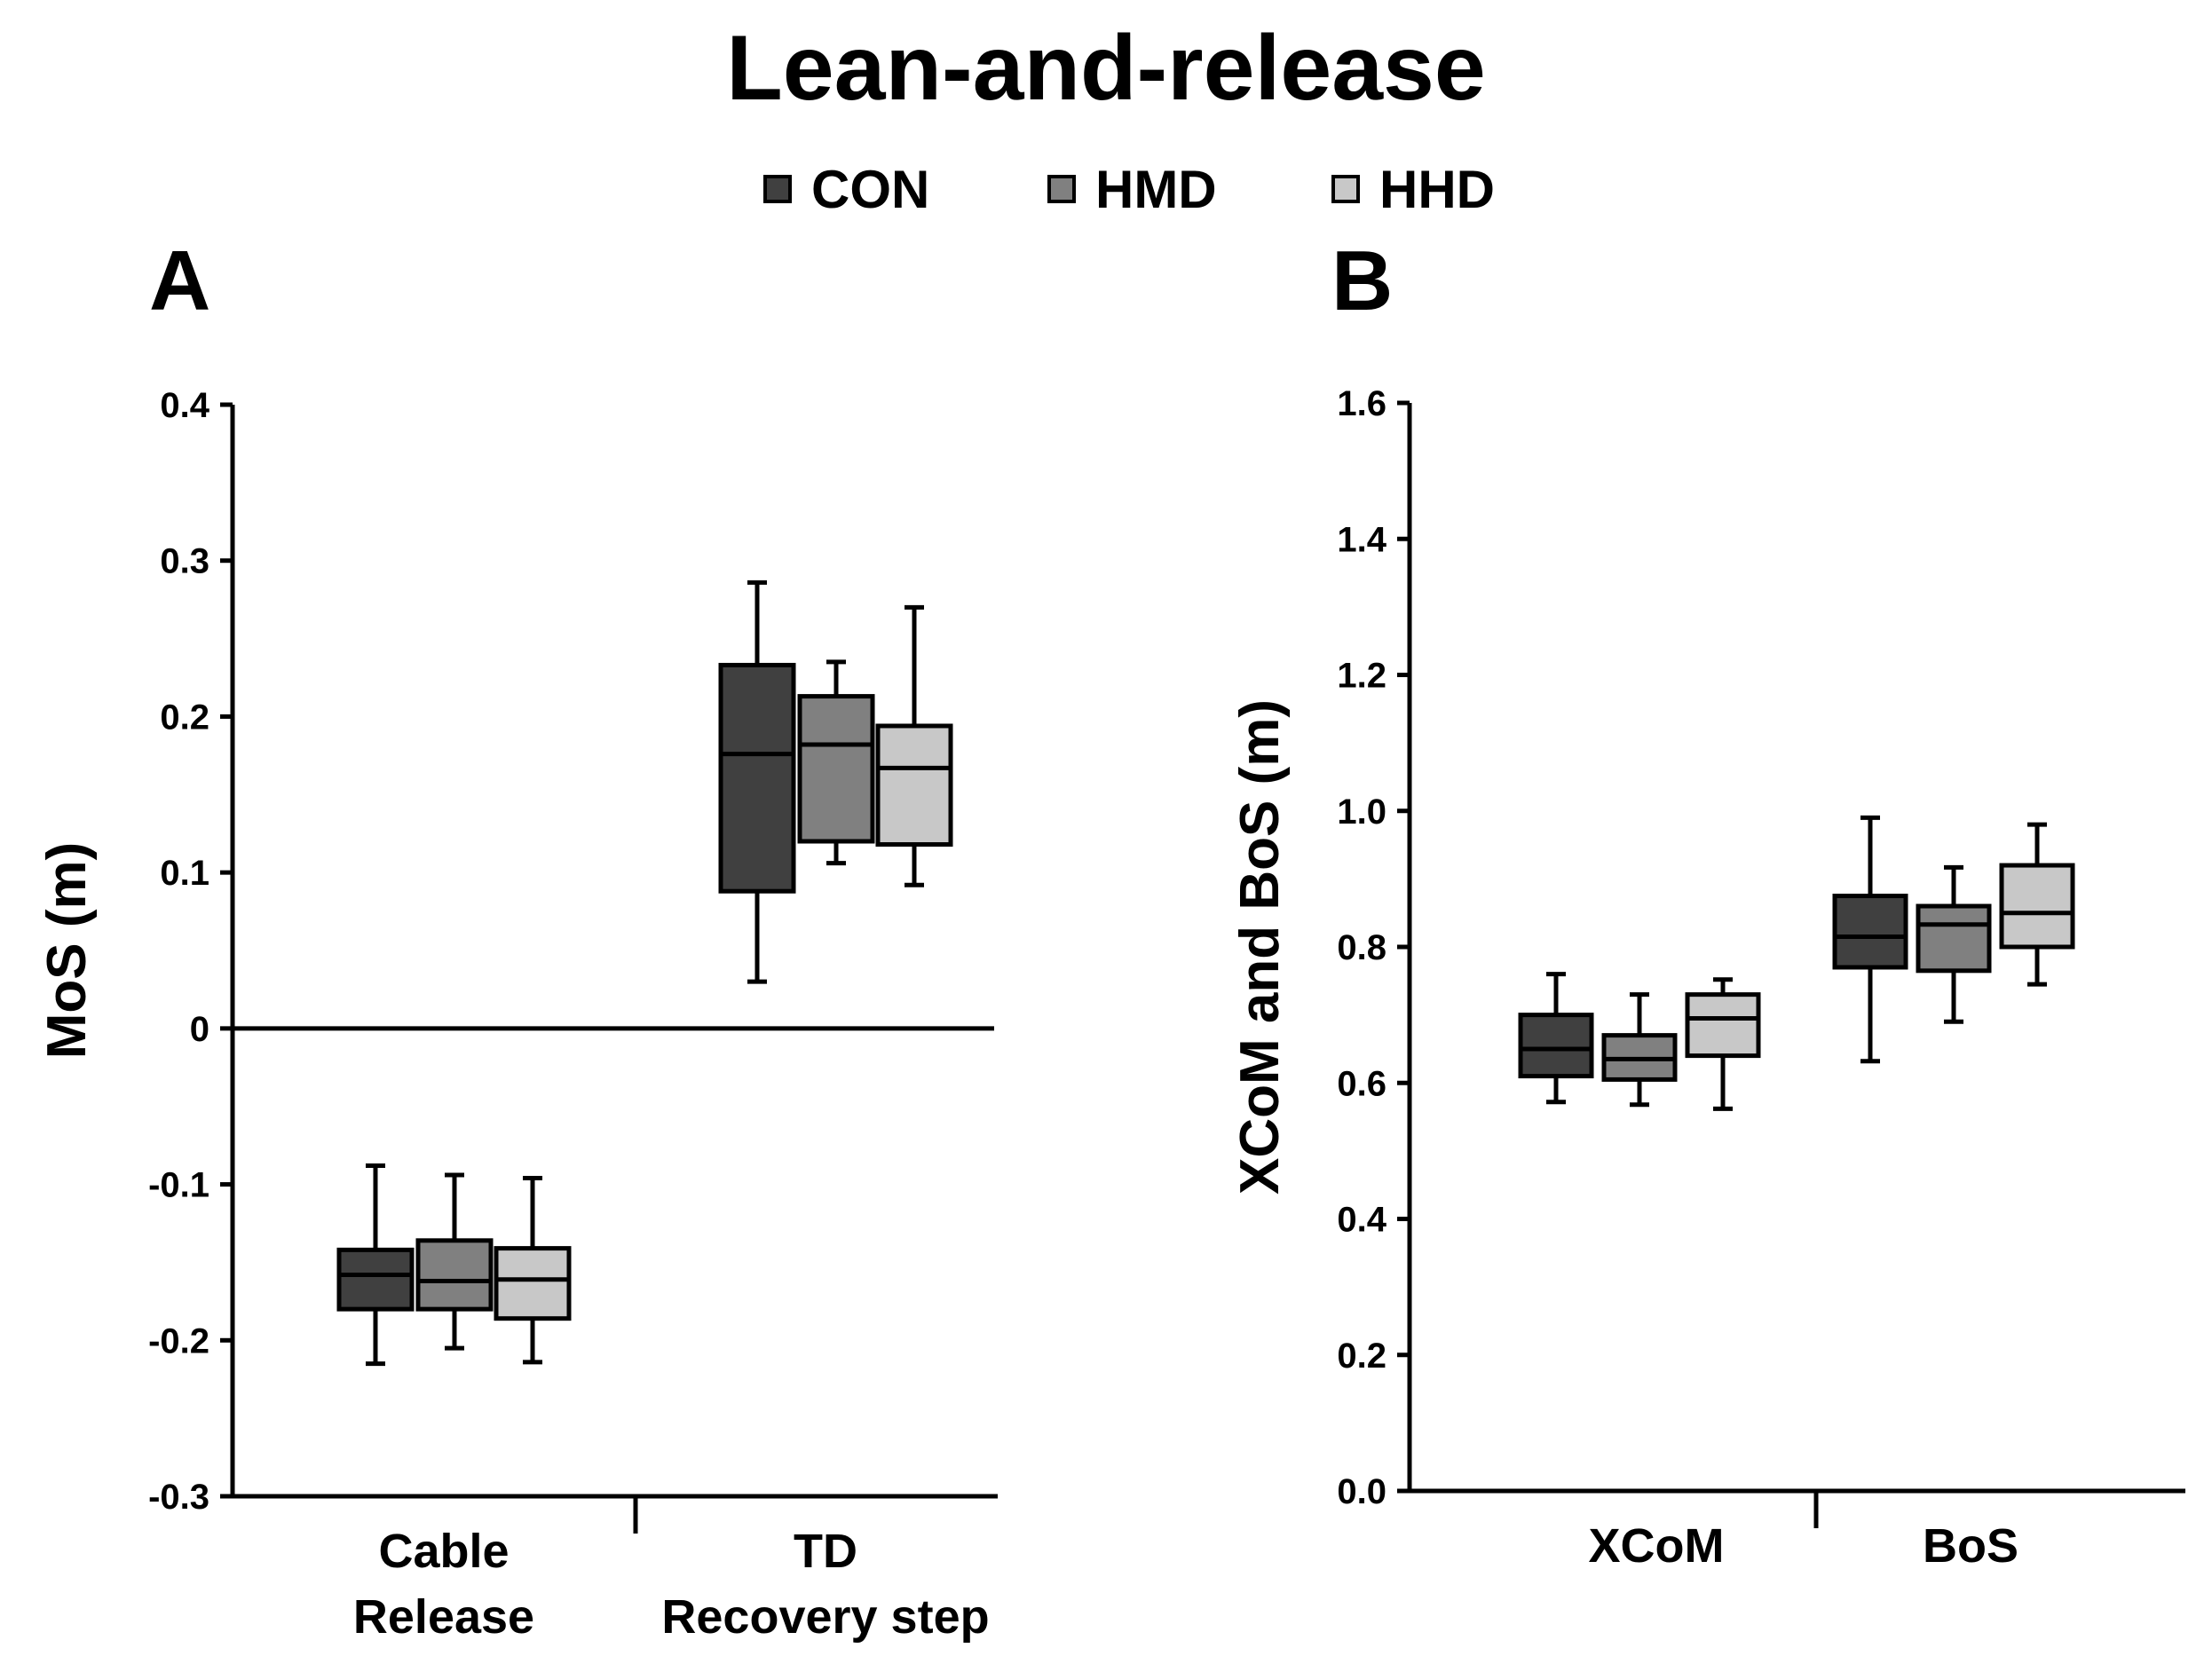 This screenshot has width=2212, height=1656. What do you see at coordinates (1361, 947) in the screenshot?
I see `y-tick-label: 0.8` at bounding box center [1361, 947].